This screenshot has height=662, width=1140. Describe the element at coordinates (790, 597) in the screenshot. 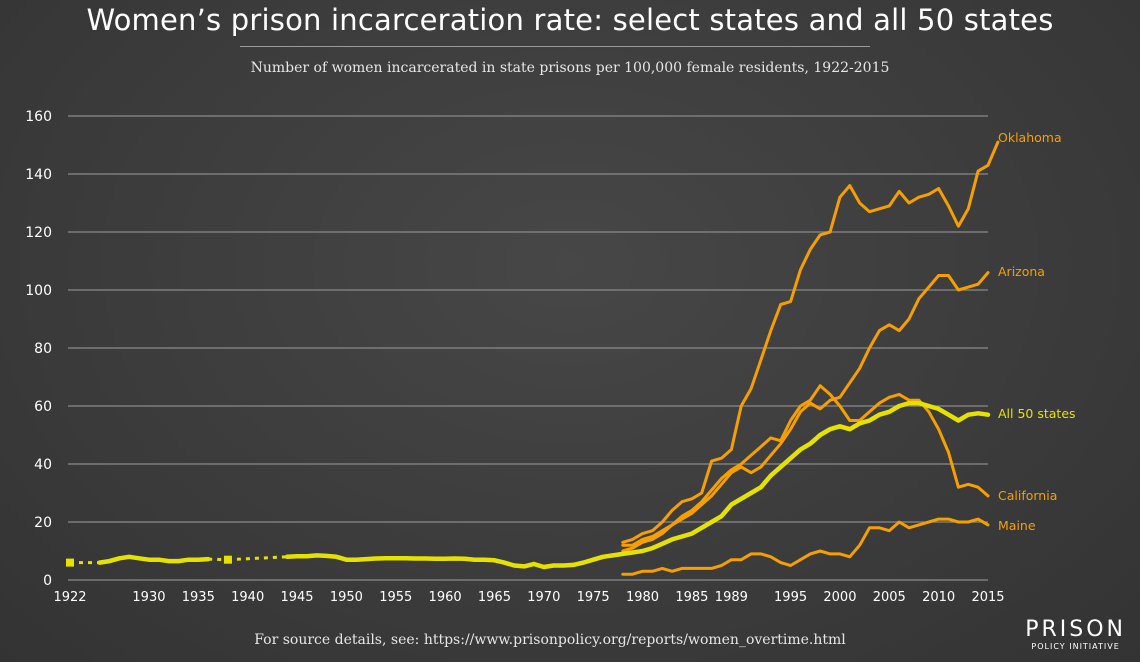

I see `x-tick-label: 1995` at that location.